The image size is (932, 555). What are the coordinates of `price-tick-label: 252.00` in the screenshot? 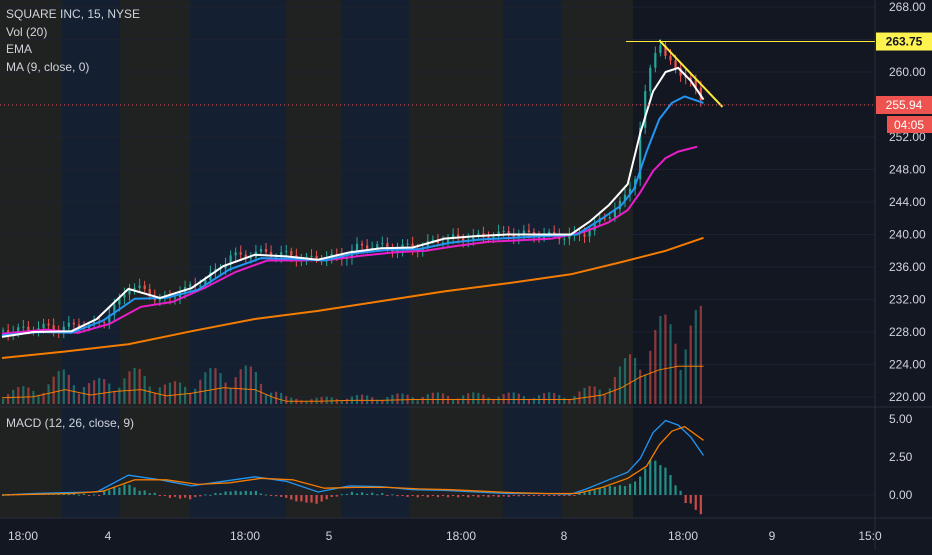 It's located at (907, 137).